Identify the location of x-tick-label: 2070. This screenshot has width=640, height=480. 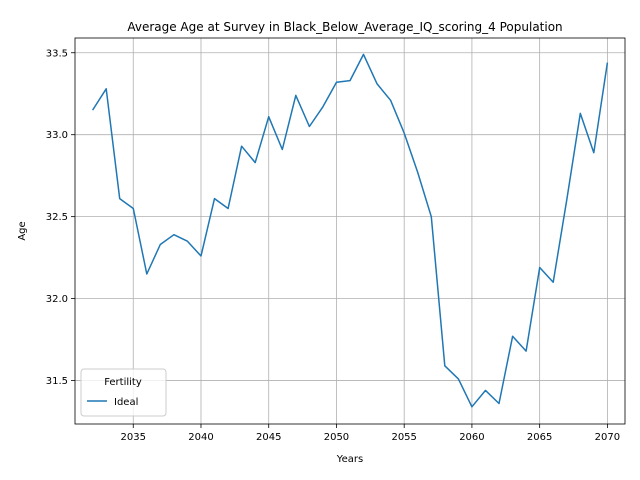
(607, 437).